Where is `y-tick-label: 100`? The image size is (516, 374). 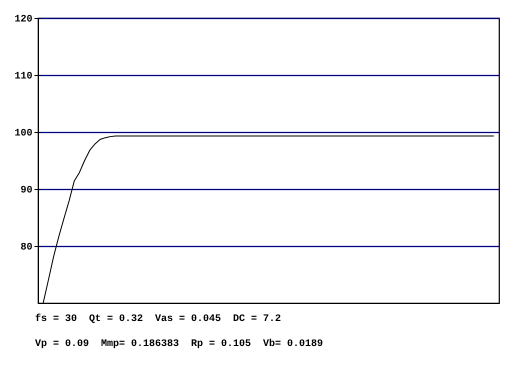
y-tick-label: 100 is located at coordinates (23, 134).